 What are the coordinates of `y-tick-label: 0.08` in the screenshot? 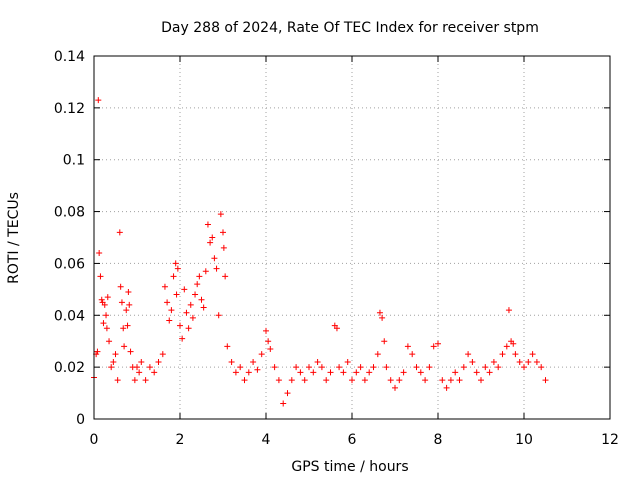 It's located at (69, 213).